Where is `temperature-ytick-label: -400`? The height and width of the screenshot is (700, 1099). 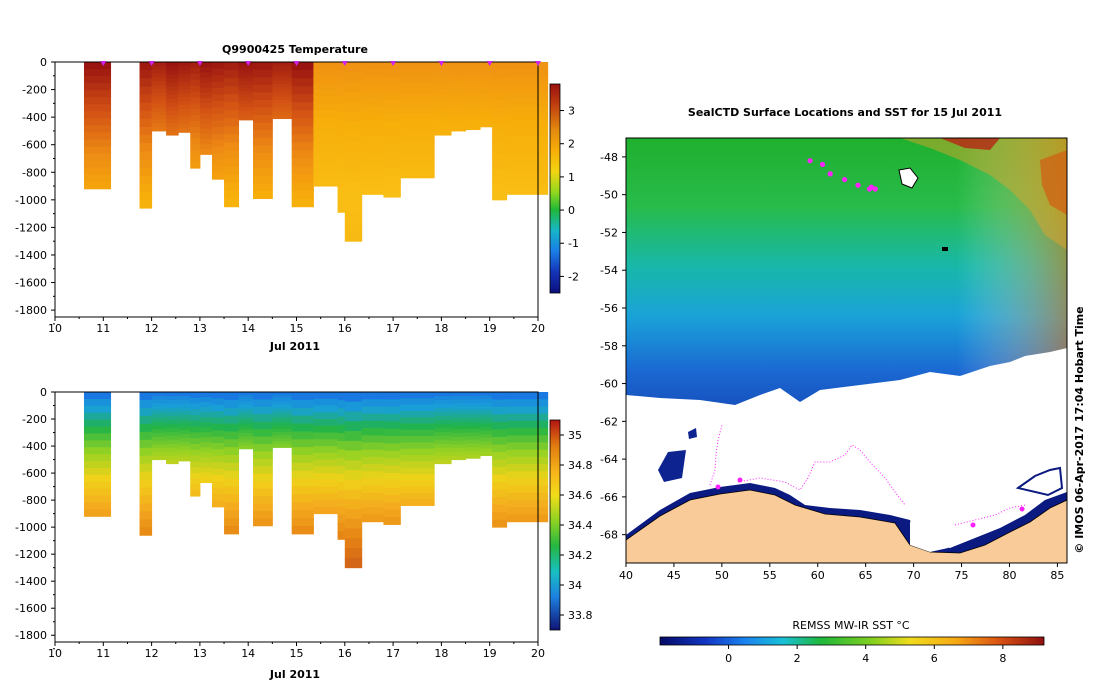 temperature-ytick-label: -400 is located at coordinates (34, 117).